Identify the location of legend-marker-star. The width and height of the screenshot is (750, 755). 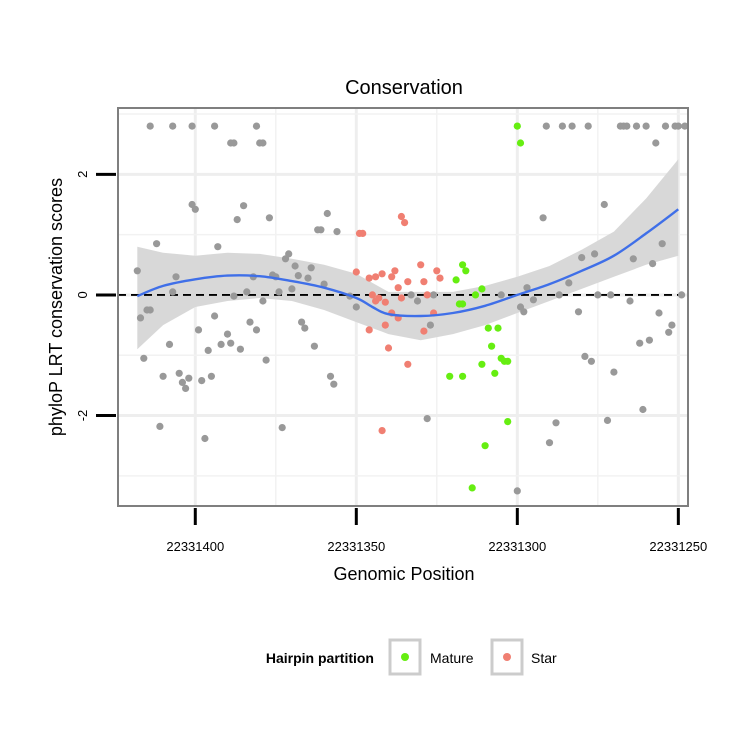
(507, 657).